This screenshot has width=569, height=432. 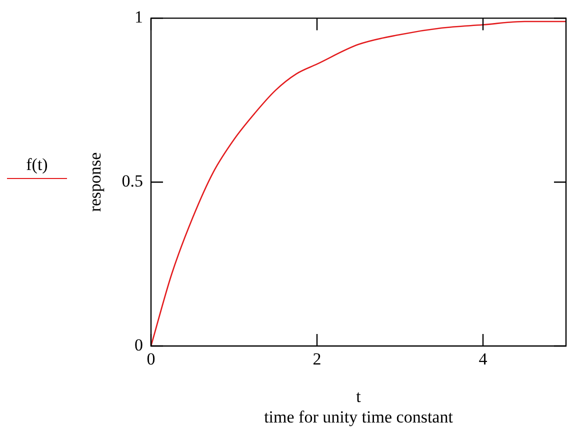 What do you see at coordinates (132, 181) in the screenshot?
I see `y-tick-label: 0.5` at bounding box center [132, 181].